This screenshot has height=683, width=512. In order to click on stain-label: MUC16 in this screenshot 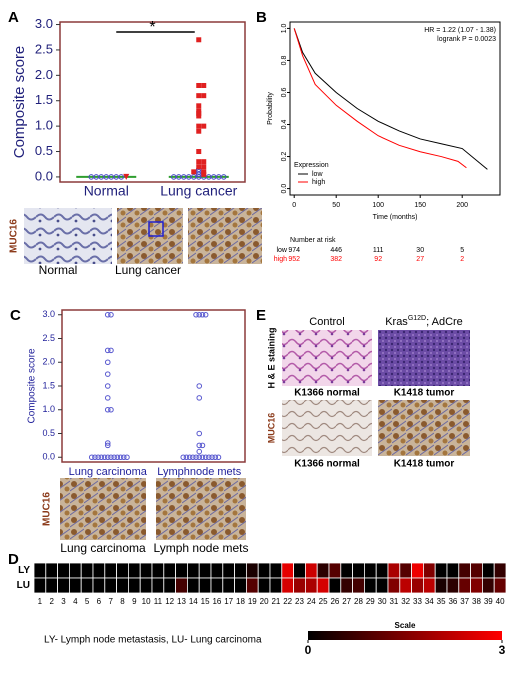, I will do `click(14, 236)`.